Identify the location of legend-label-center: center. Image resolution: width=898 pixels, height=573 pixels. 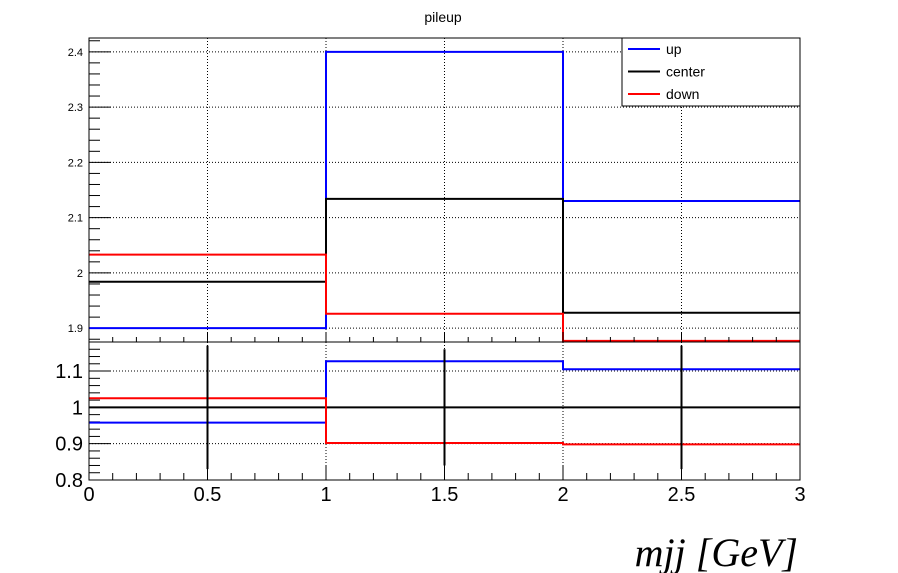
(685, 72).